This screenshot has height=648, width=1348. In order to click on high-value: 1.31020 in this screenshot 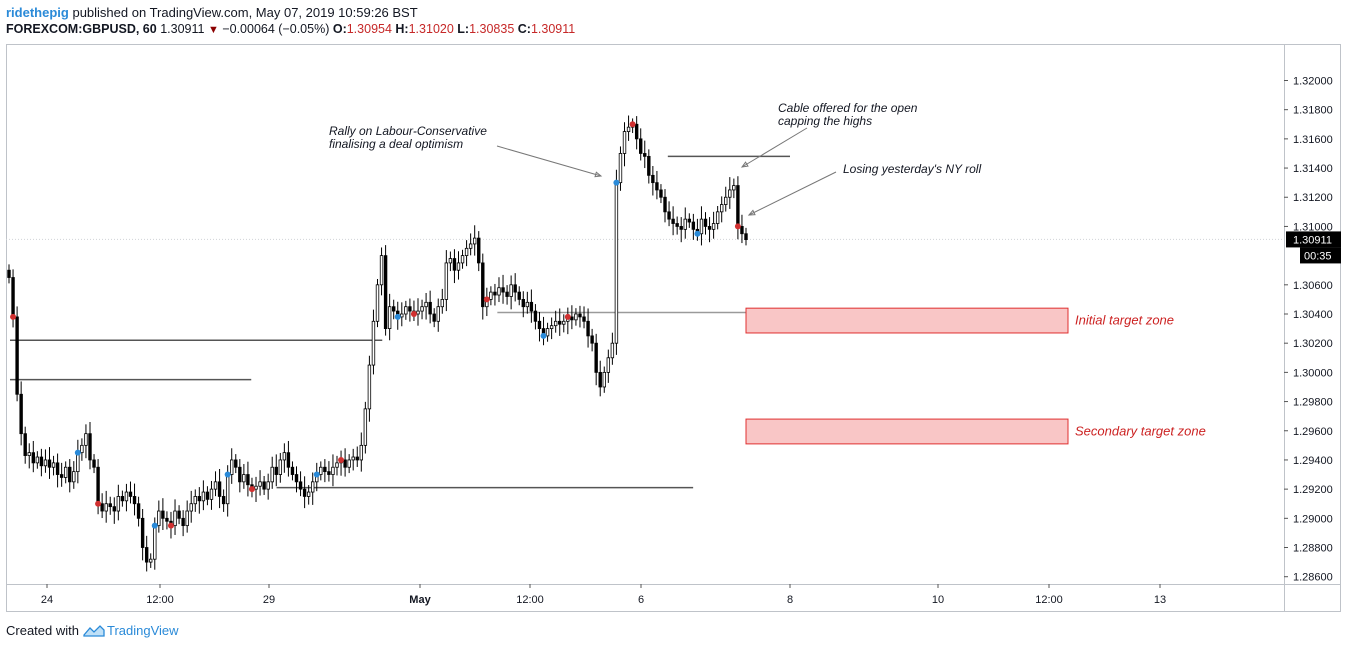, I will do `click(431, 29)`.